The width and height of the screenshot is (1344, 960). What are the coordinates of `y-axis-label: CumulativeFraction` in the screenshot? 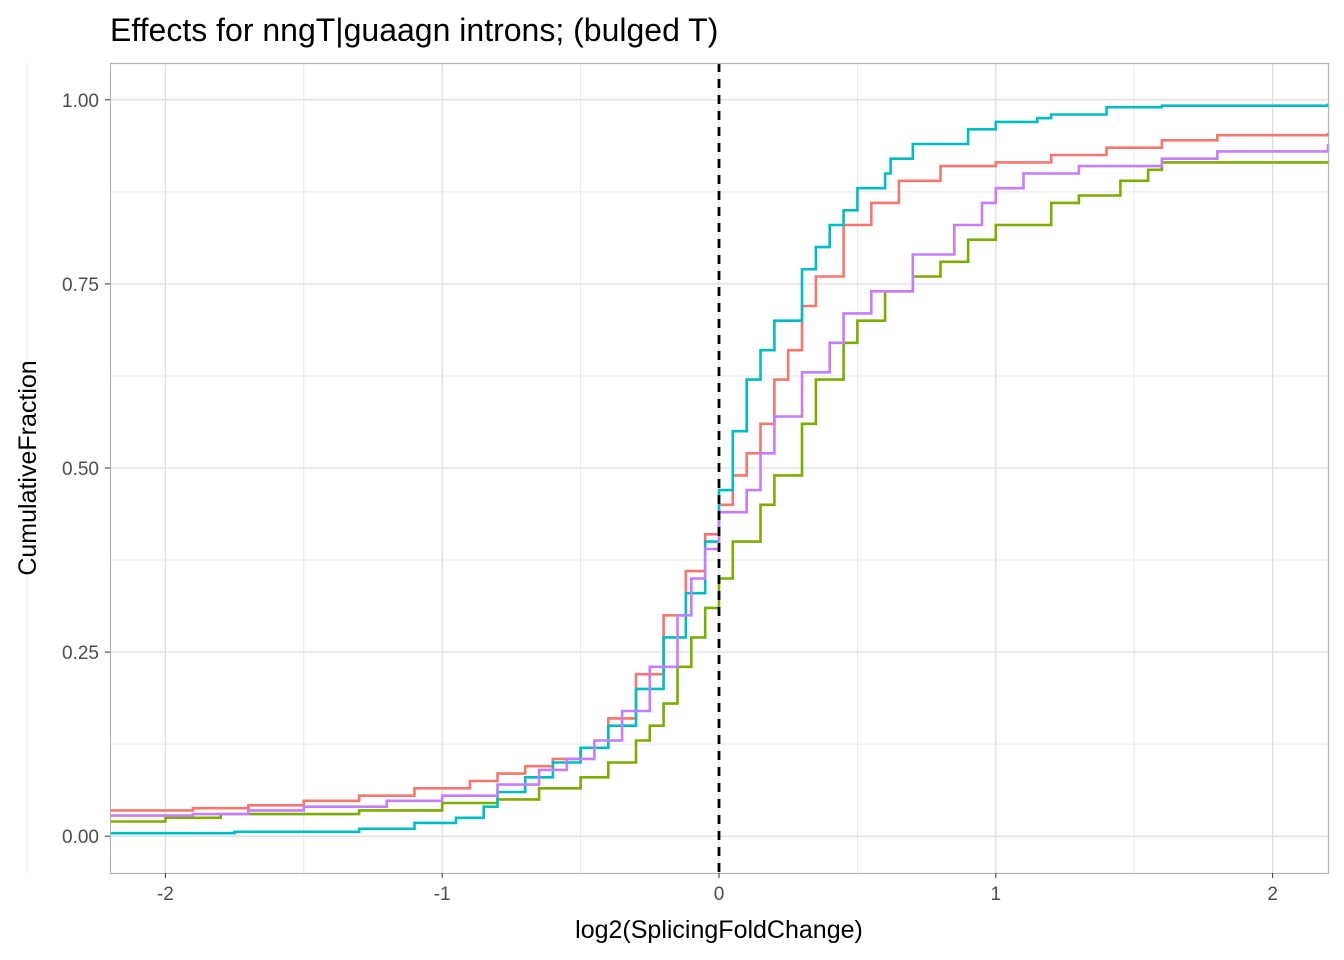 It's located at (28, 467).